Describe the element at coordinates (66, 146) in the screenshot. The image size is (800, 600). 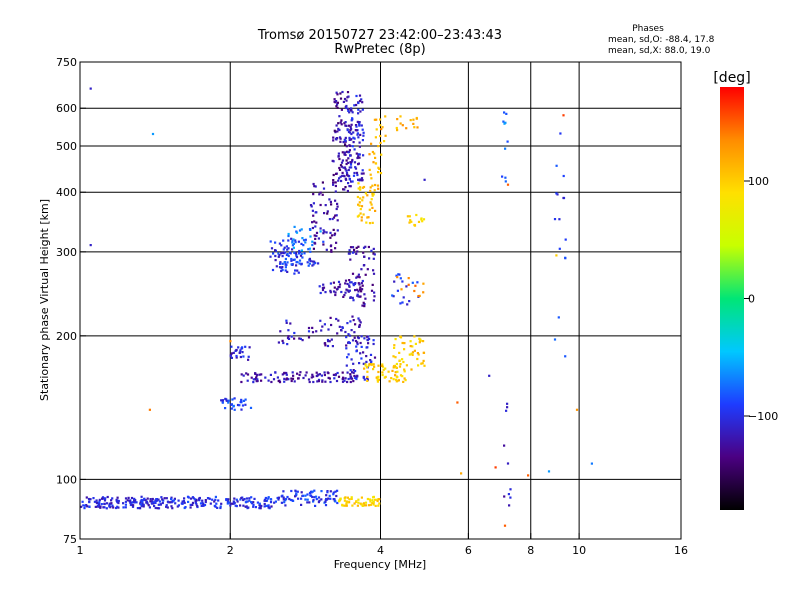
I see `y-tick-label: 500` at that location.